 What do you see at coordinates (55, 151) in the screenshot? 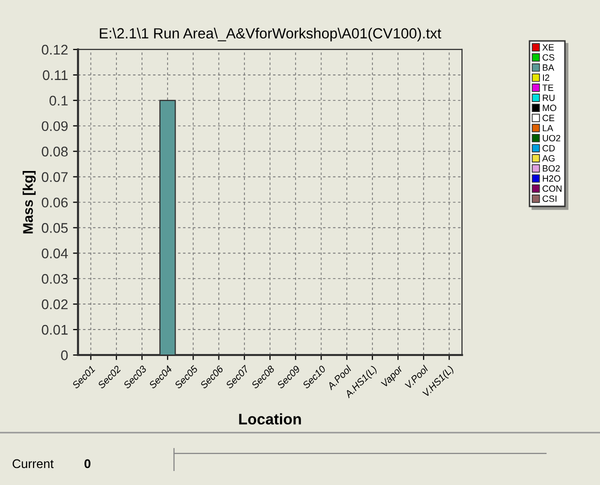
I see `y-tick-label: 0.08` at bounding box center [55, 151].